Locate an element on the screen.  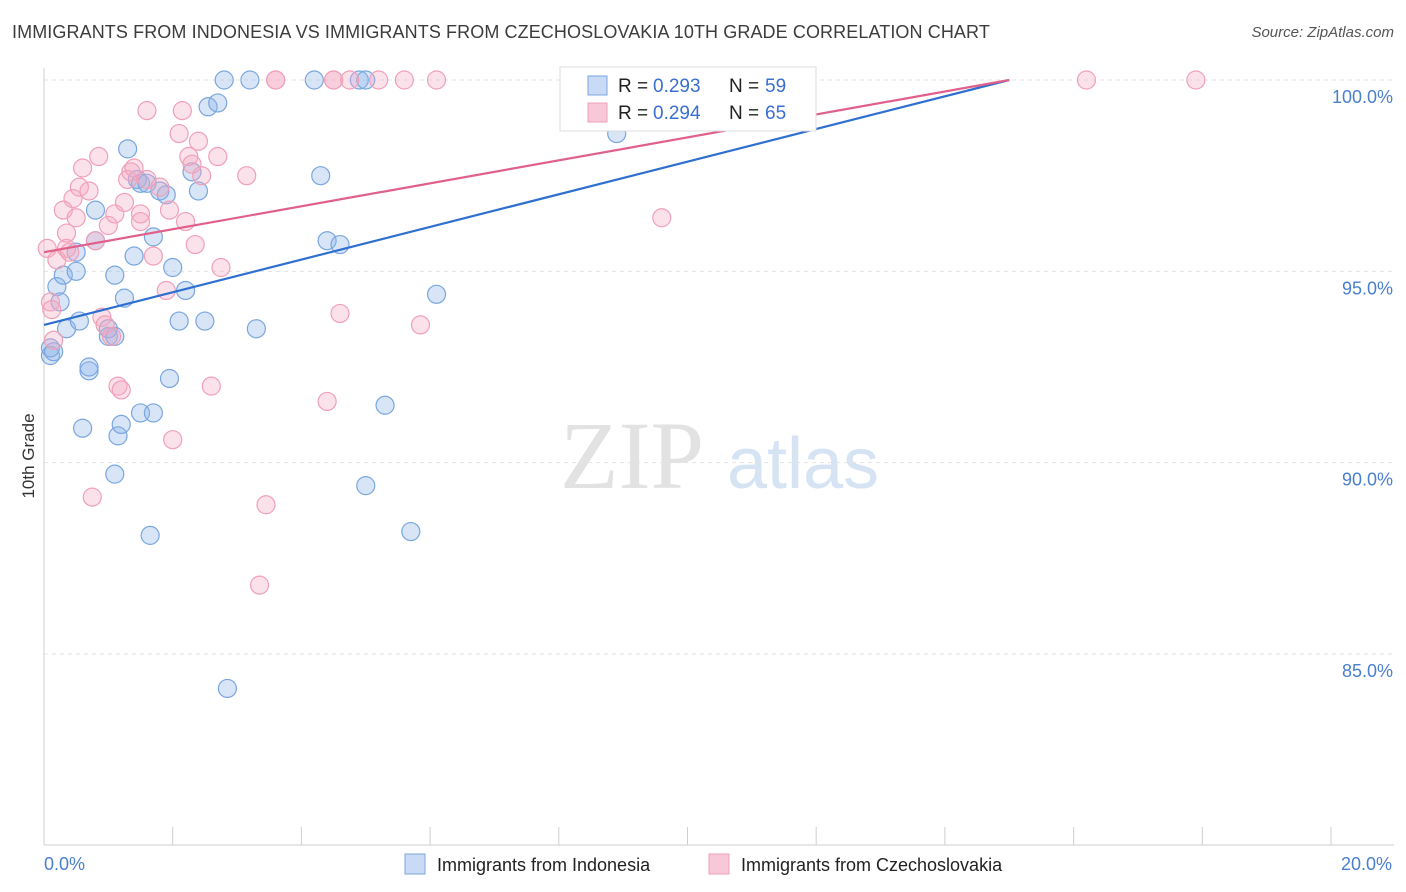
watermark-zip: ZIP is located at coordinates (632, 455).